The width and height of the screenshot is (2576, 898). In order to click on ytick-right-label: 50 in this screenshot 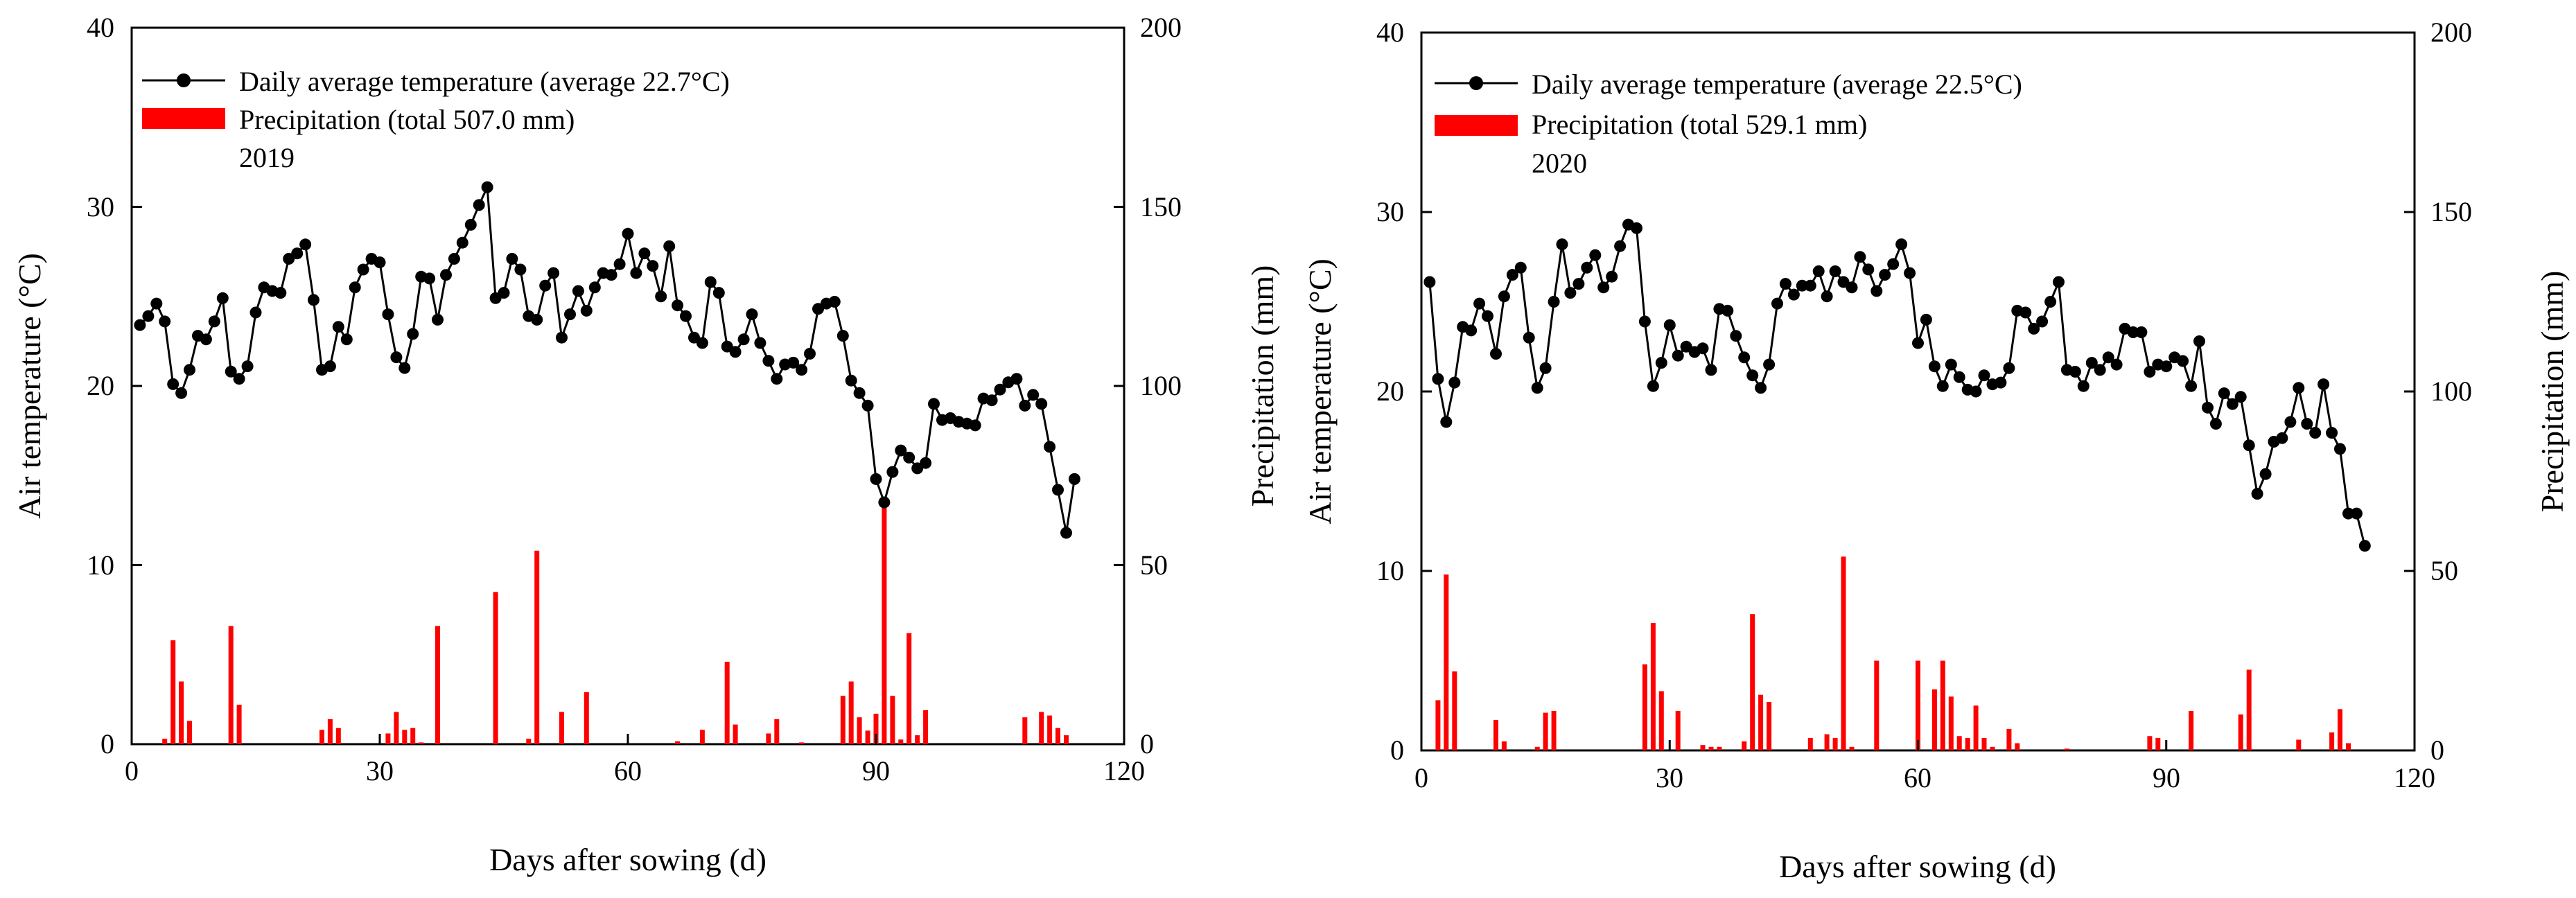, I will do `click(2444, 570)`.